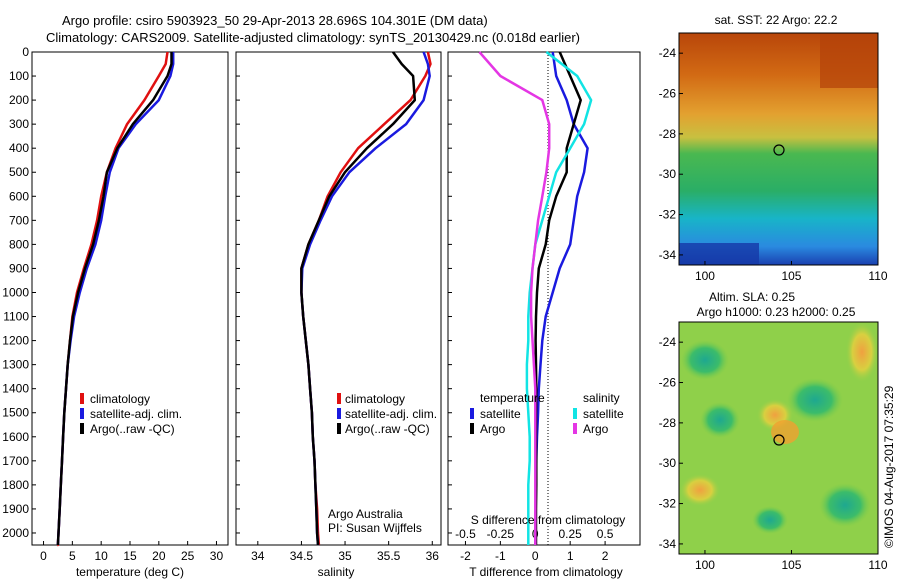 The image size is (900, 580). Describe the element at coordinates (596, 429) in the screenshot. I see `legend-label-sal-argo: Argo` at that location.